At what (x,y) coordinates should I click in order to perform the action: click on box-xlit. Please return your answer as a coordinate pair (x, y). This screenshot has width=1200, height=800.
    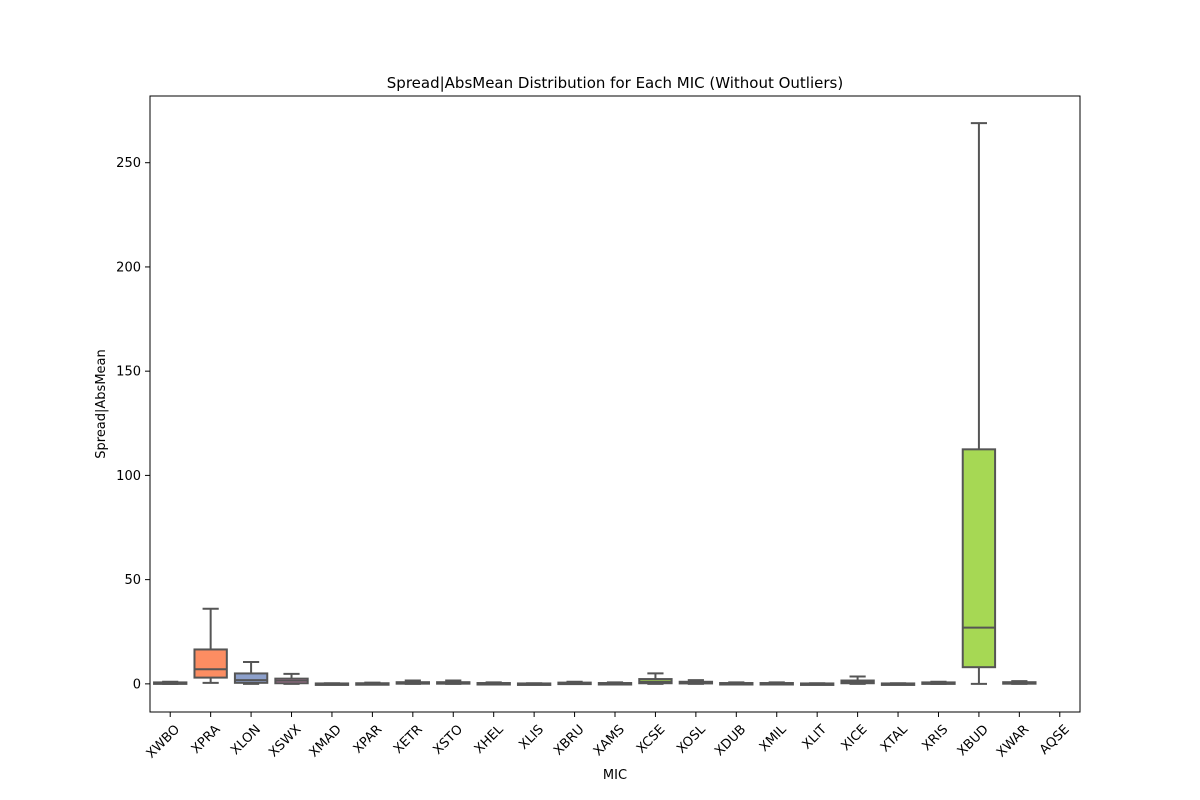
    Looking at the image, I should click on (817, 684).